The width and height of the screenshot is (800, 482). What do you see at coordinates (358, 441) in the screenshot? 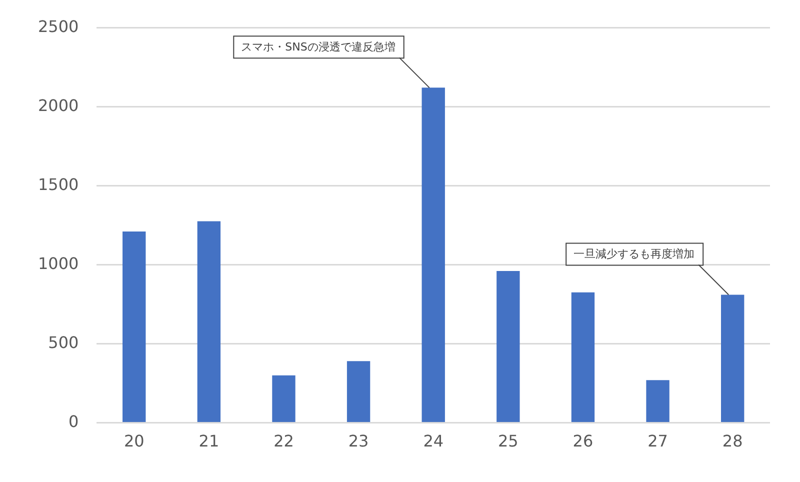
I see `x-tick-label: 23` at bounding box center [358, 441].